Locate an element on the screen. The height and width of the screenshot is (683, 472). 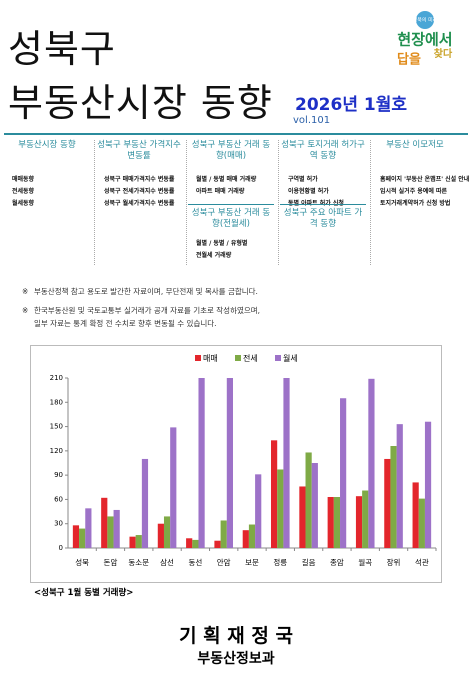
section-heading: 성북구 토지거래 허가구역 동향 is located at coordinates (323, 150).